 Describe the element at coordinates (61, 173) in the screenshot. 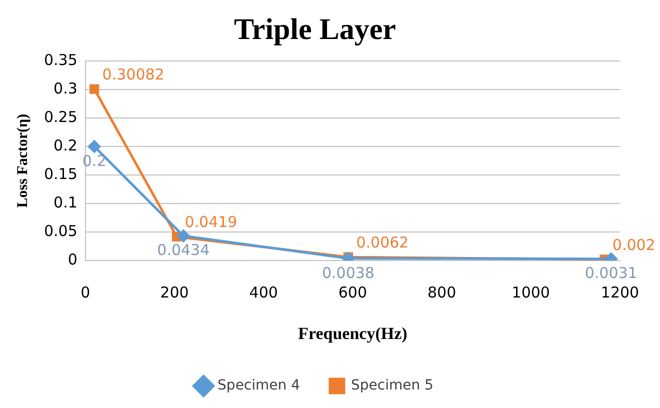

I see `y-tick-label: 0.15` at that location.